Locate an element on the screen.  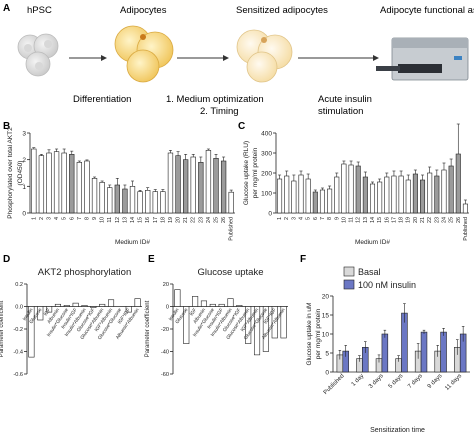
stage-sensitized-label: Sensitized adipocytes is located at coordinates (282, 10).